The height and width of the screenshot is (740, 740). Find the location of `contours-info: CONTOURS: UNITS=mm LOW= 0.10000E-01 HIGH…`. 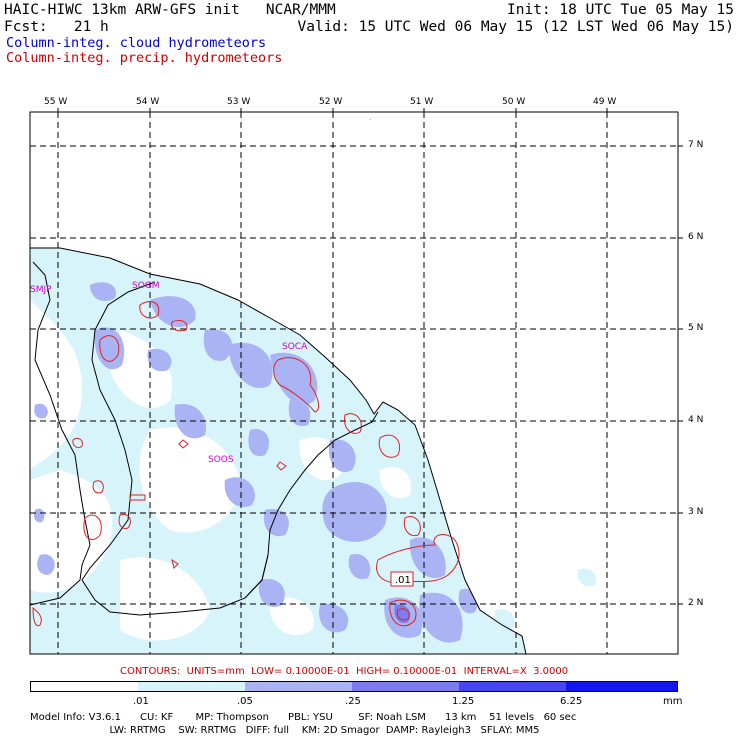

contours-info: CONTOURS: UNITS=mm LOW= 0.10000E-01 HIGH… is located at coordinates (344, 671).